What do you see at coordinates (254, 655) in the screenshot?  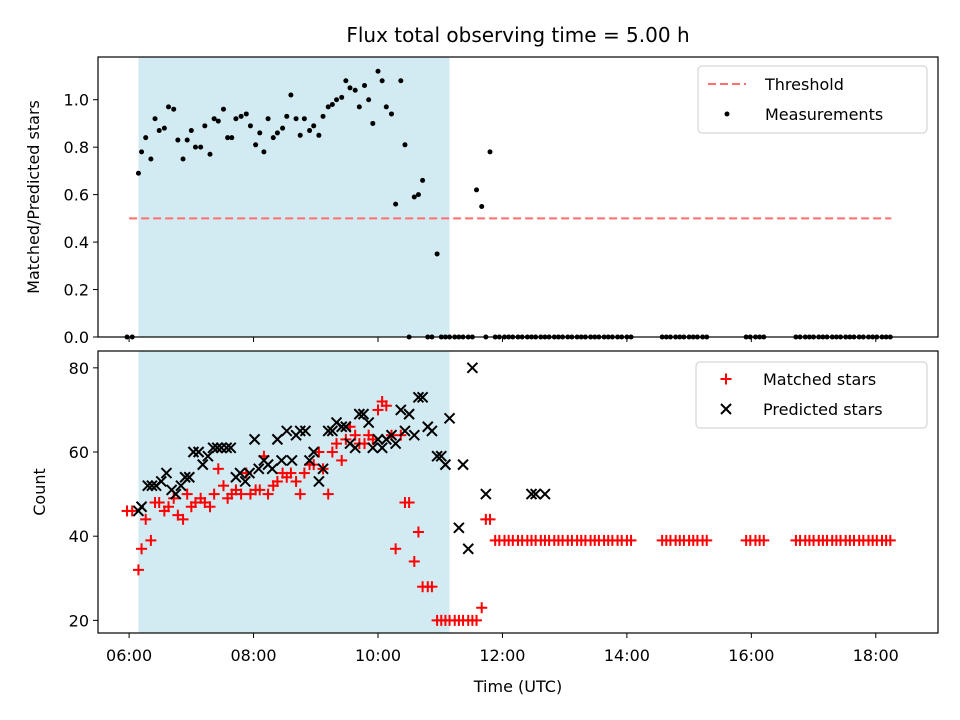 I see `x-tick-label: 08:00` at bounding box center [254, 655].